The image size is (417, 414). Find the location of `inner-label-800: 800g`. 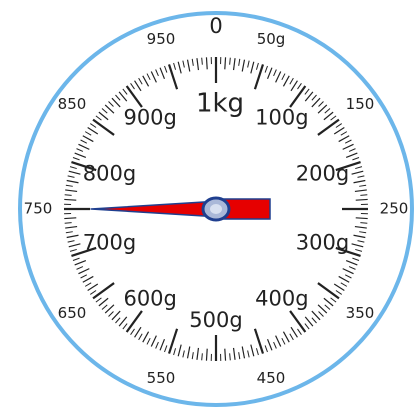

inner-label-800: 800g is located at coordinates (109, 173).